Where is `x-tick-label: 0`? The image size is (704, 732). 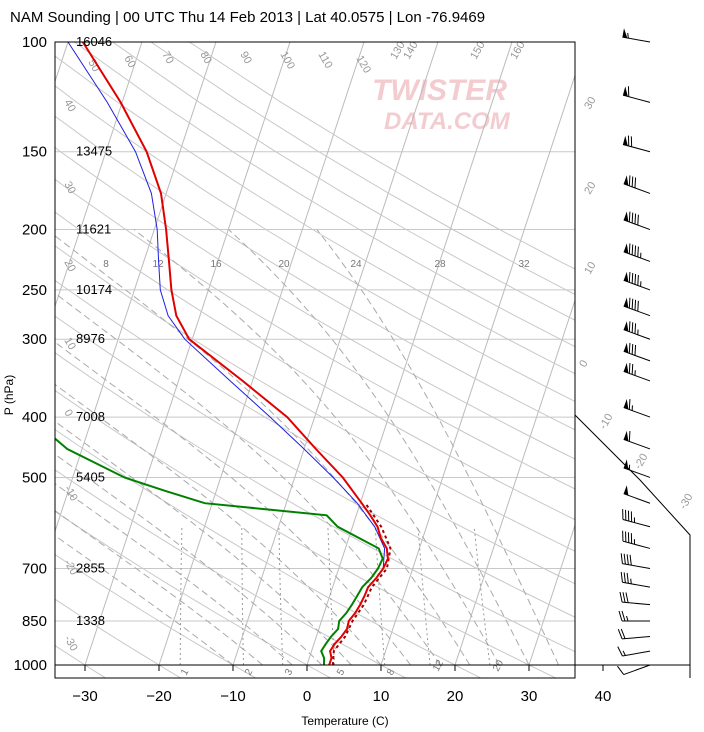 x-tick-label: 0 is located at coordinates (307, 696).